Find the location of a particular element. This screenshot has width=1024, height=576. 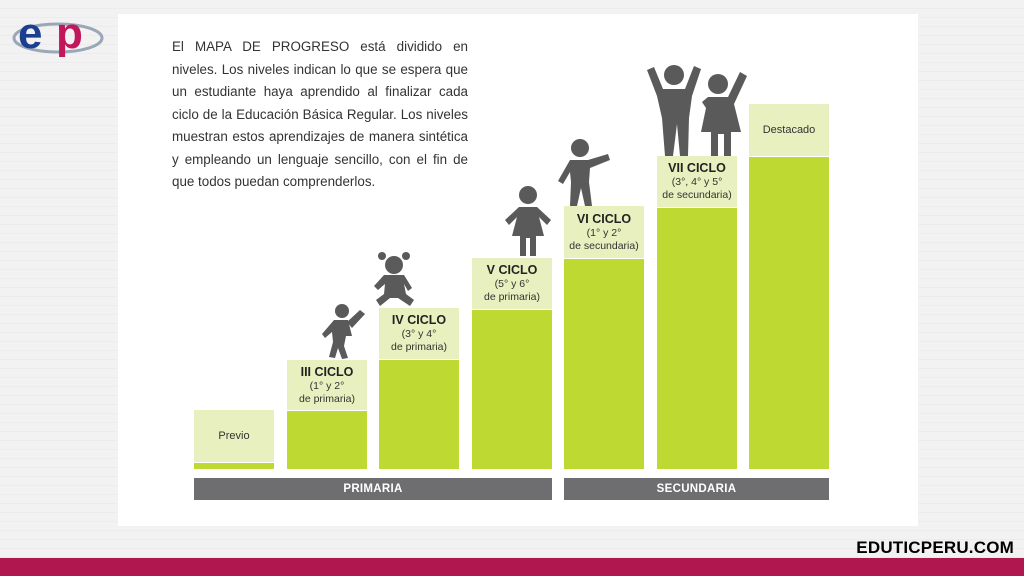

step-title: VI CICLO is located at coordinates (604, 218).